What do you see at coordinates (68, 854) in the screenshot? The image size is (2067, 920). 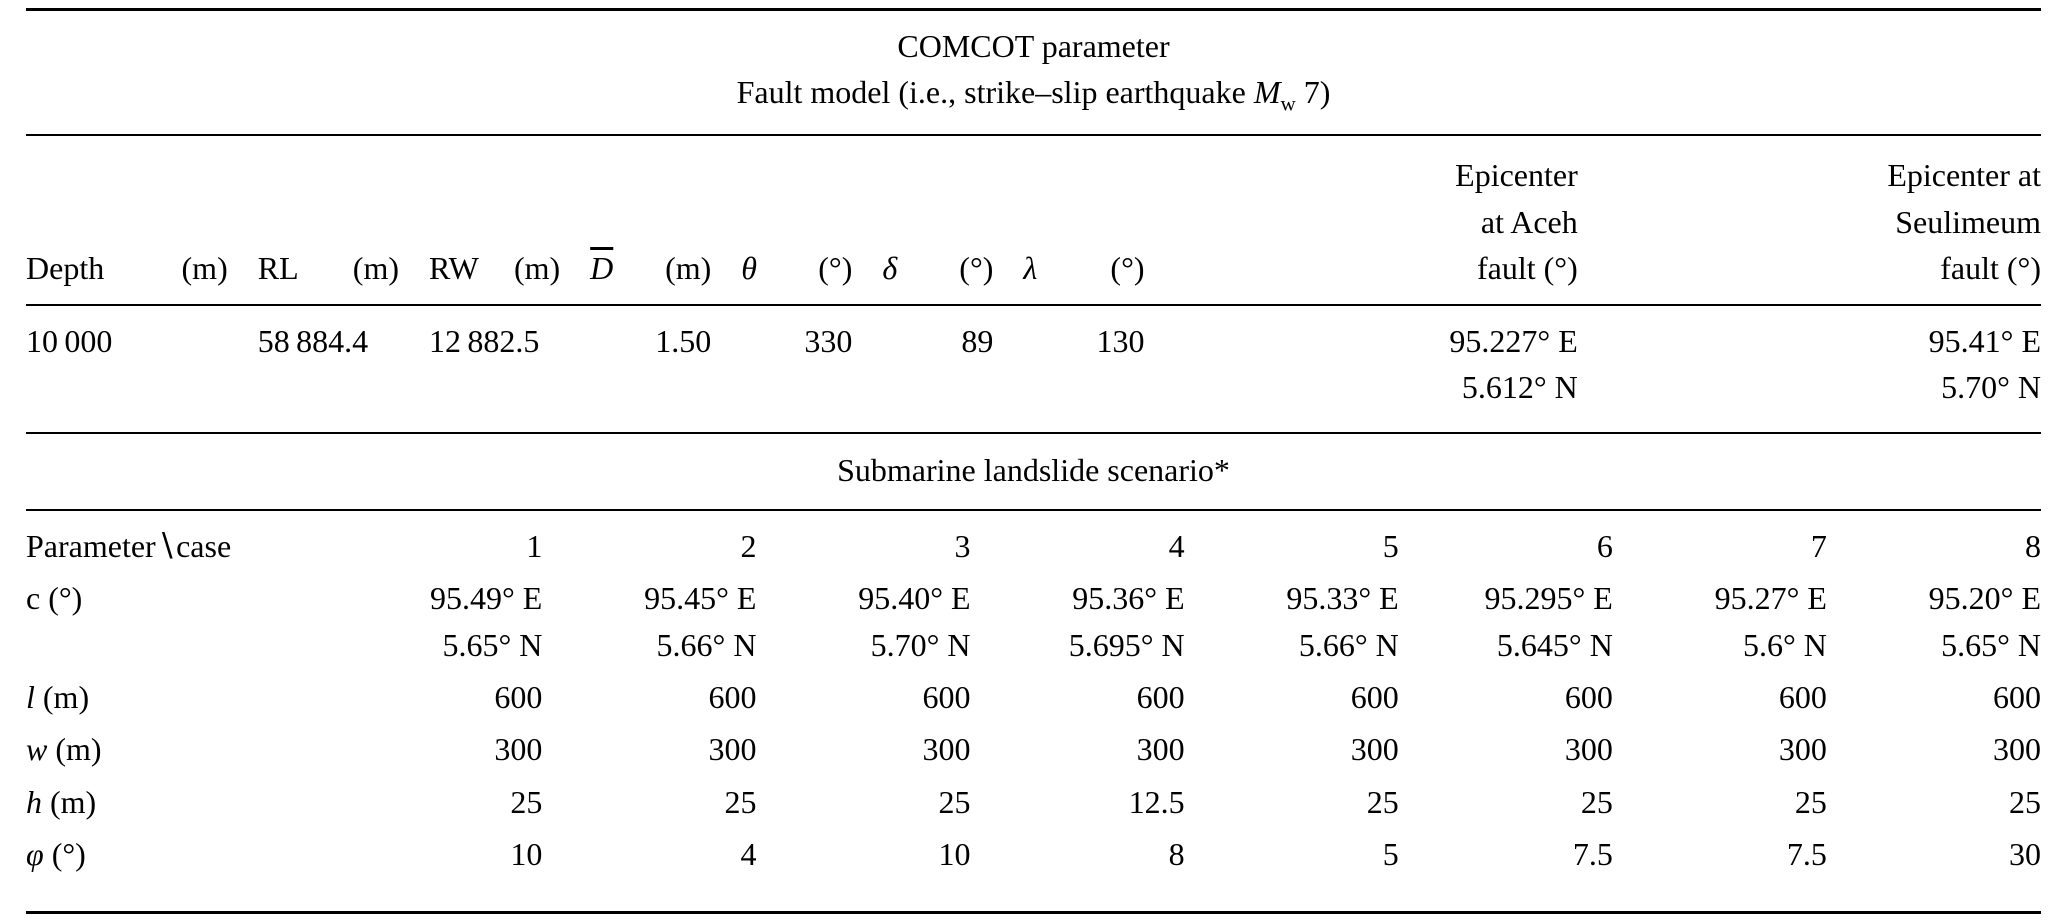 I see `slope-angle-unit: (°)` at bounding box center [68, 854].